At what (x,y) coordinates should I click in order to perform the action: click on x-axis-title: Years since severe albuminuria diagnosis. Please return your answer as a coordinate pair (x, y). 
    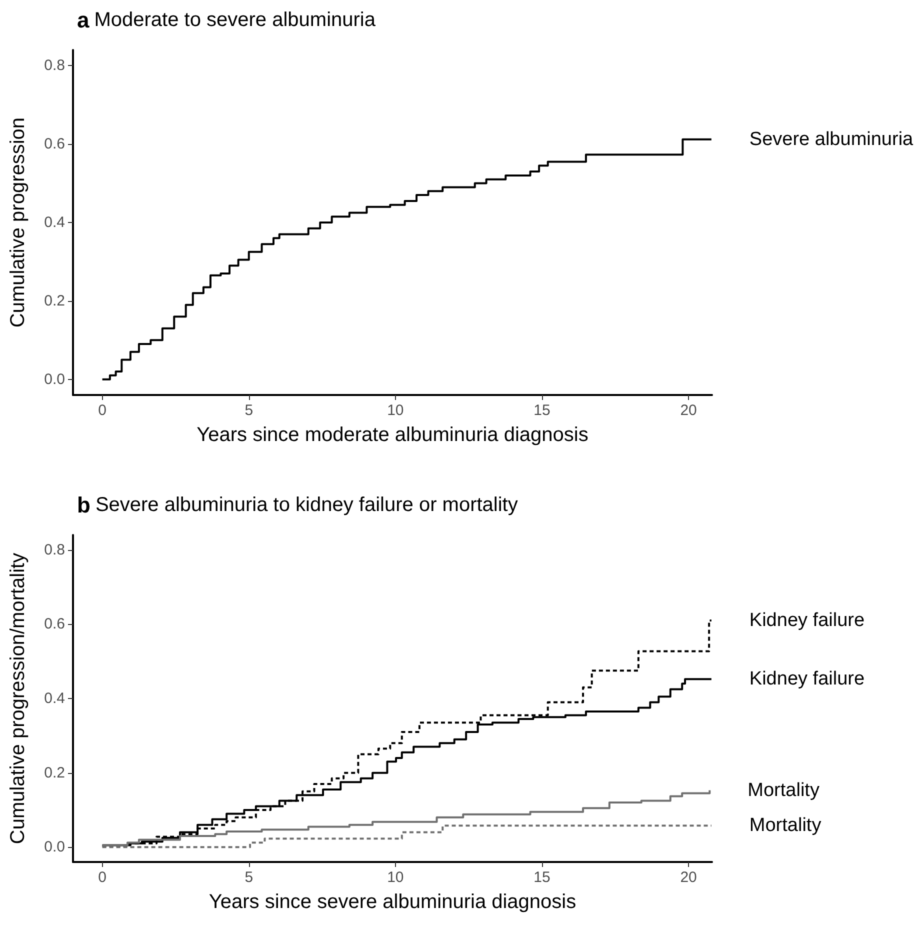
    Looking at the image, I should click on (392, 902).